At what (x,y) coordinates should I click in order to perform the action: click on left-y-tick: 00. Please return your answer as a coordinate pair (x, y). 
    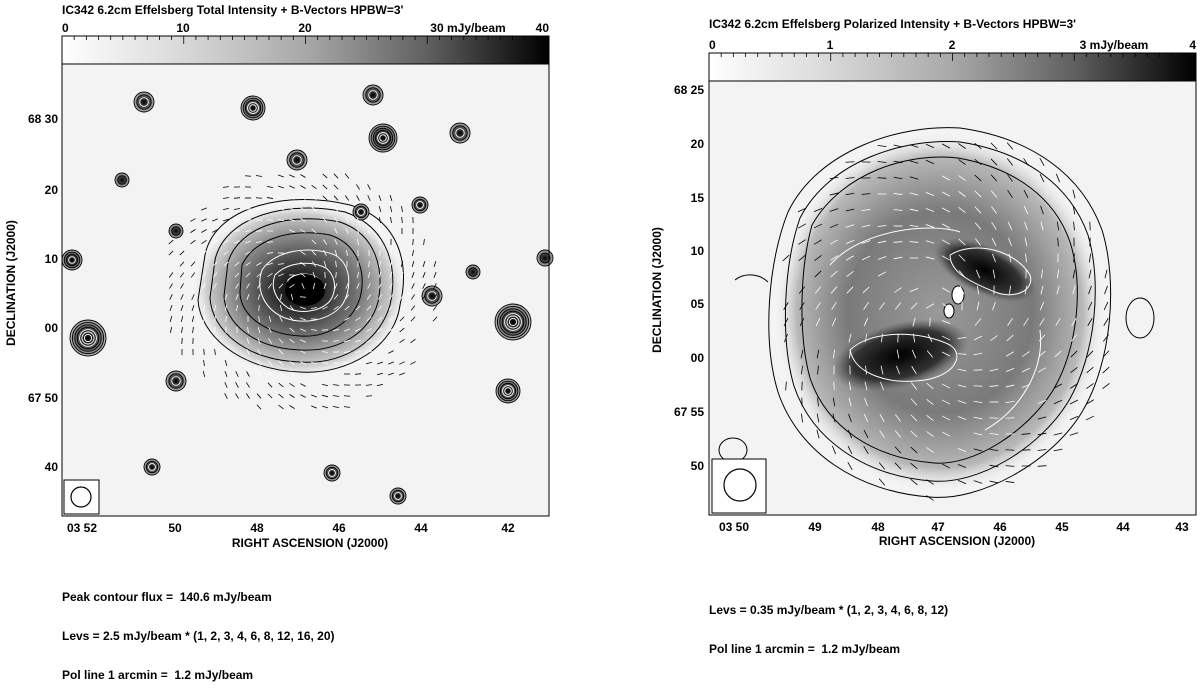
    Looking at the image, I should click on (52, 328).